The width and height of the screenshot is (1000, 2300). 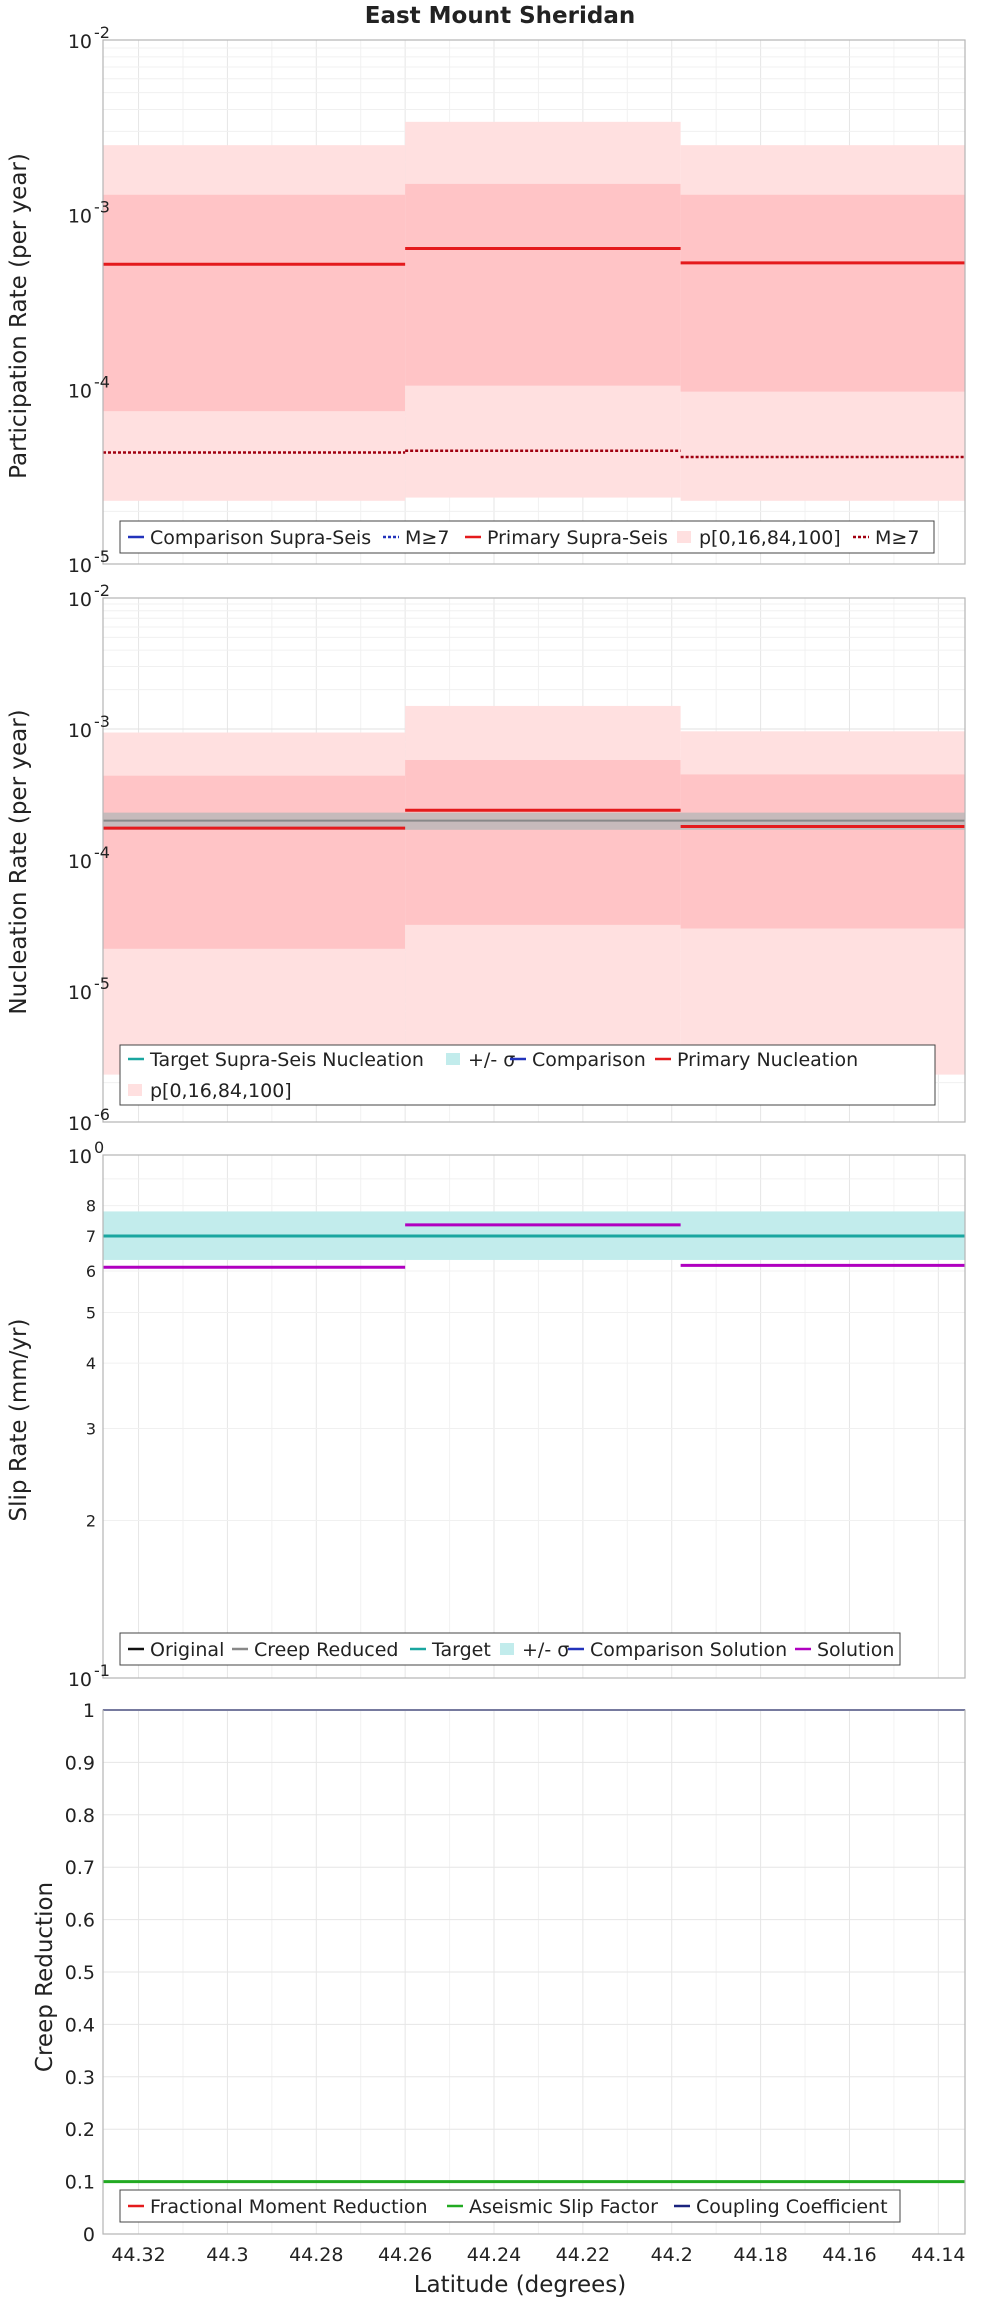 I want to click on legend-label: Solution, so click(x=855, y=1650).